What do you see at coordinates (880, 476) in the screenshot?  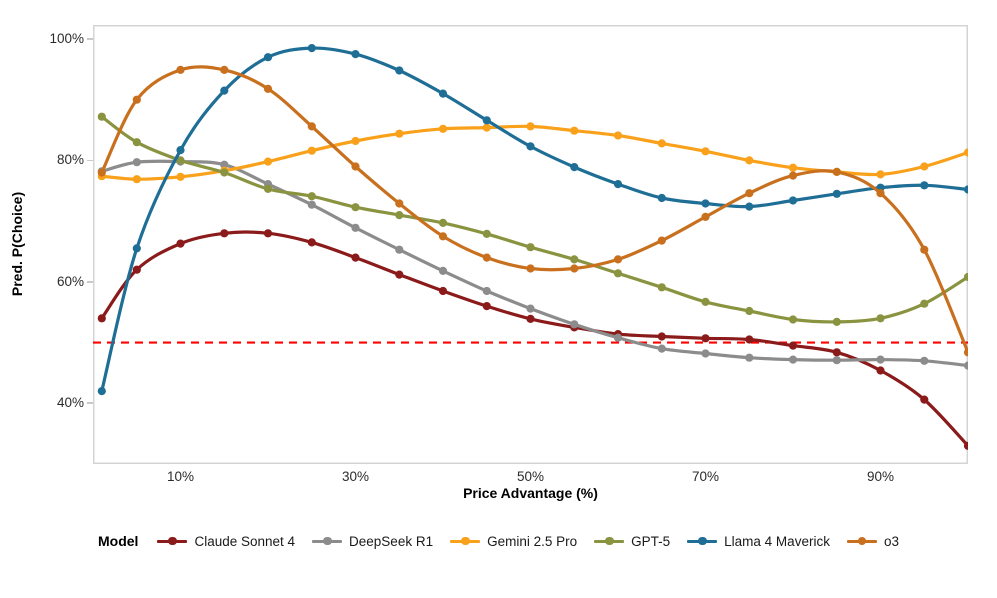 I see `x-tick-label-90: 90%` at bounding box center [880, 476].